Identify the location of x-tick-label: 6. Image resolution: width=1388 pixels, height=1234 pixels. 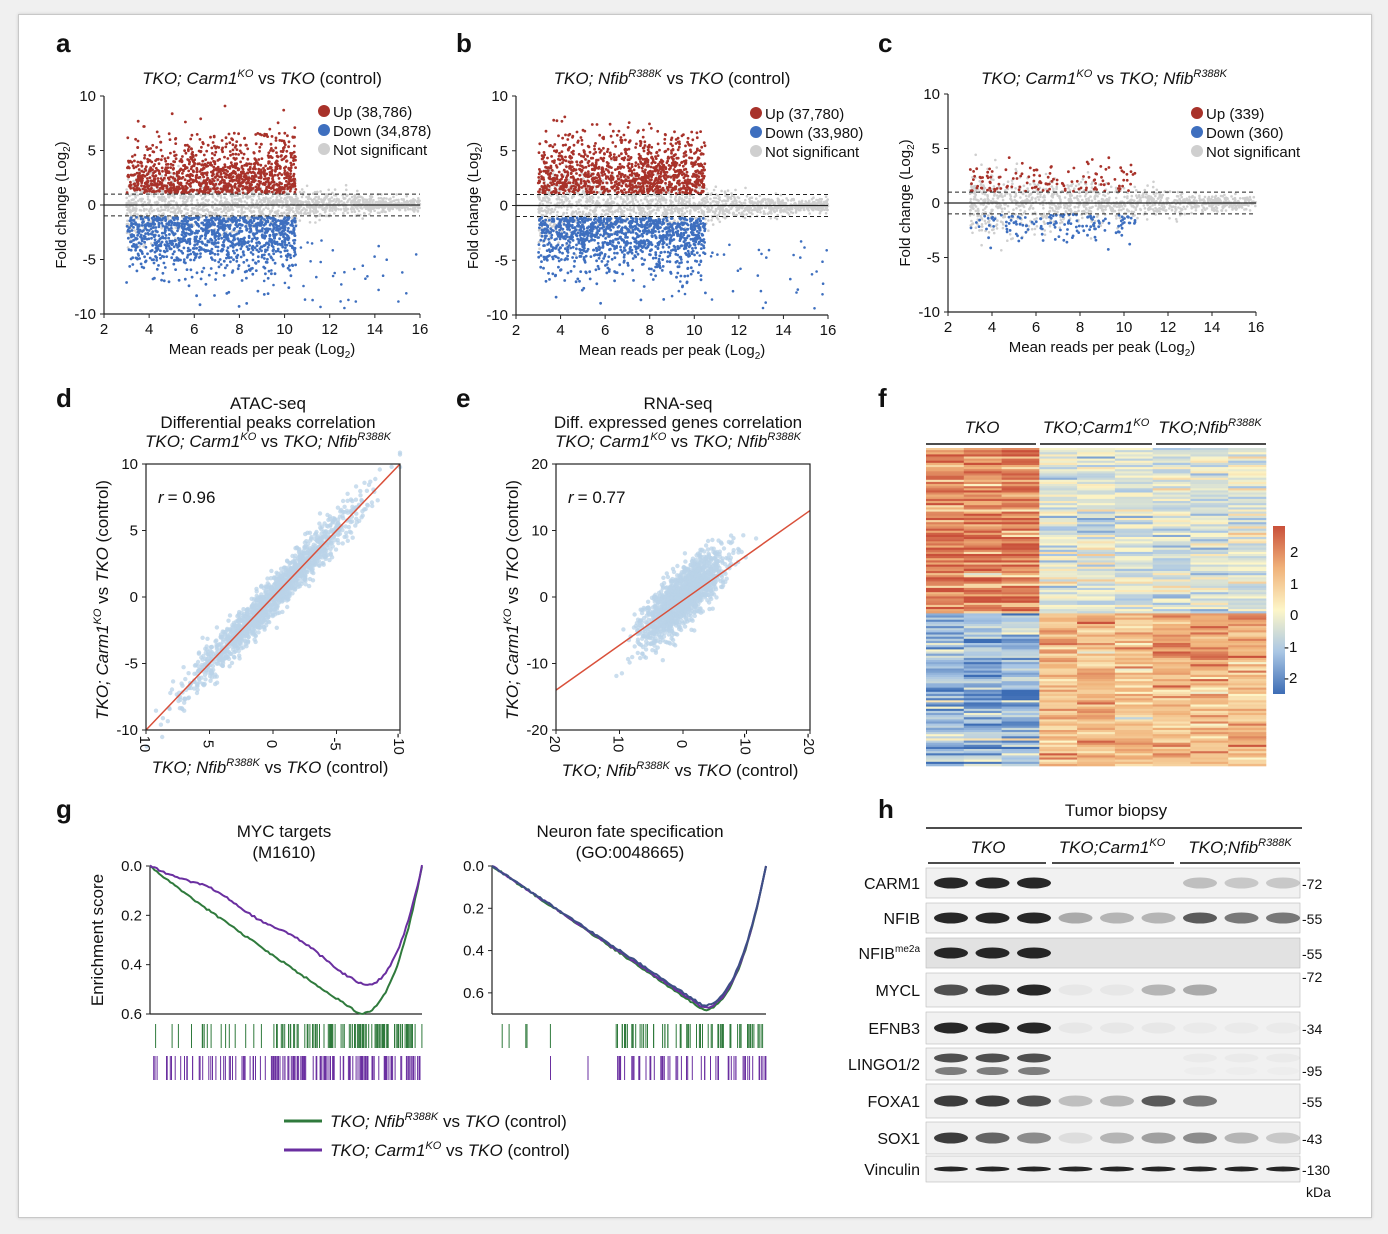
(194, 329).